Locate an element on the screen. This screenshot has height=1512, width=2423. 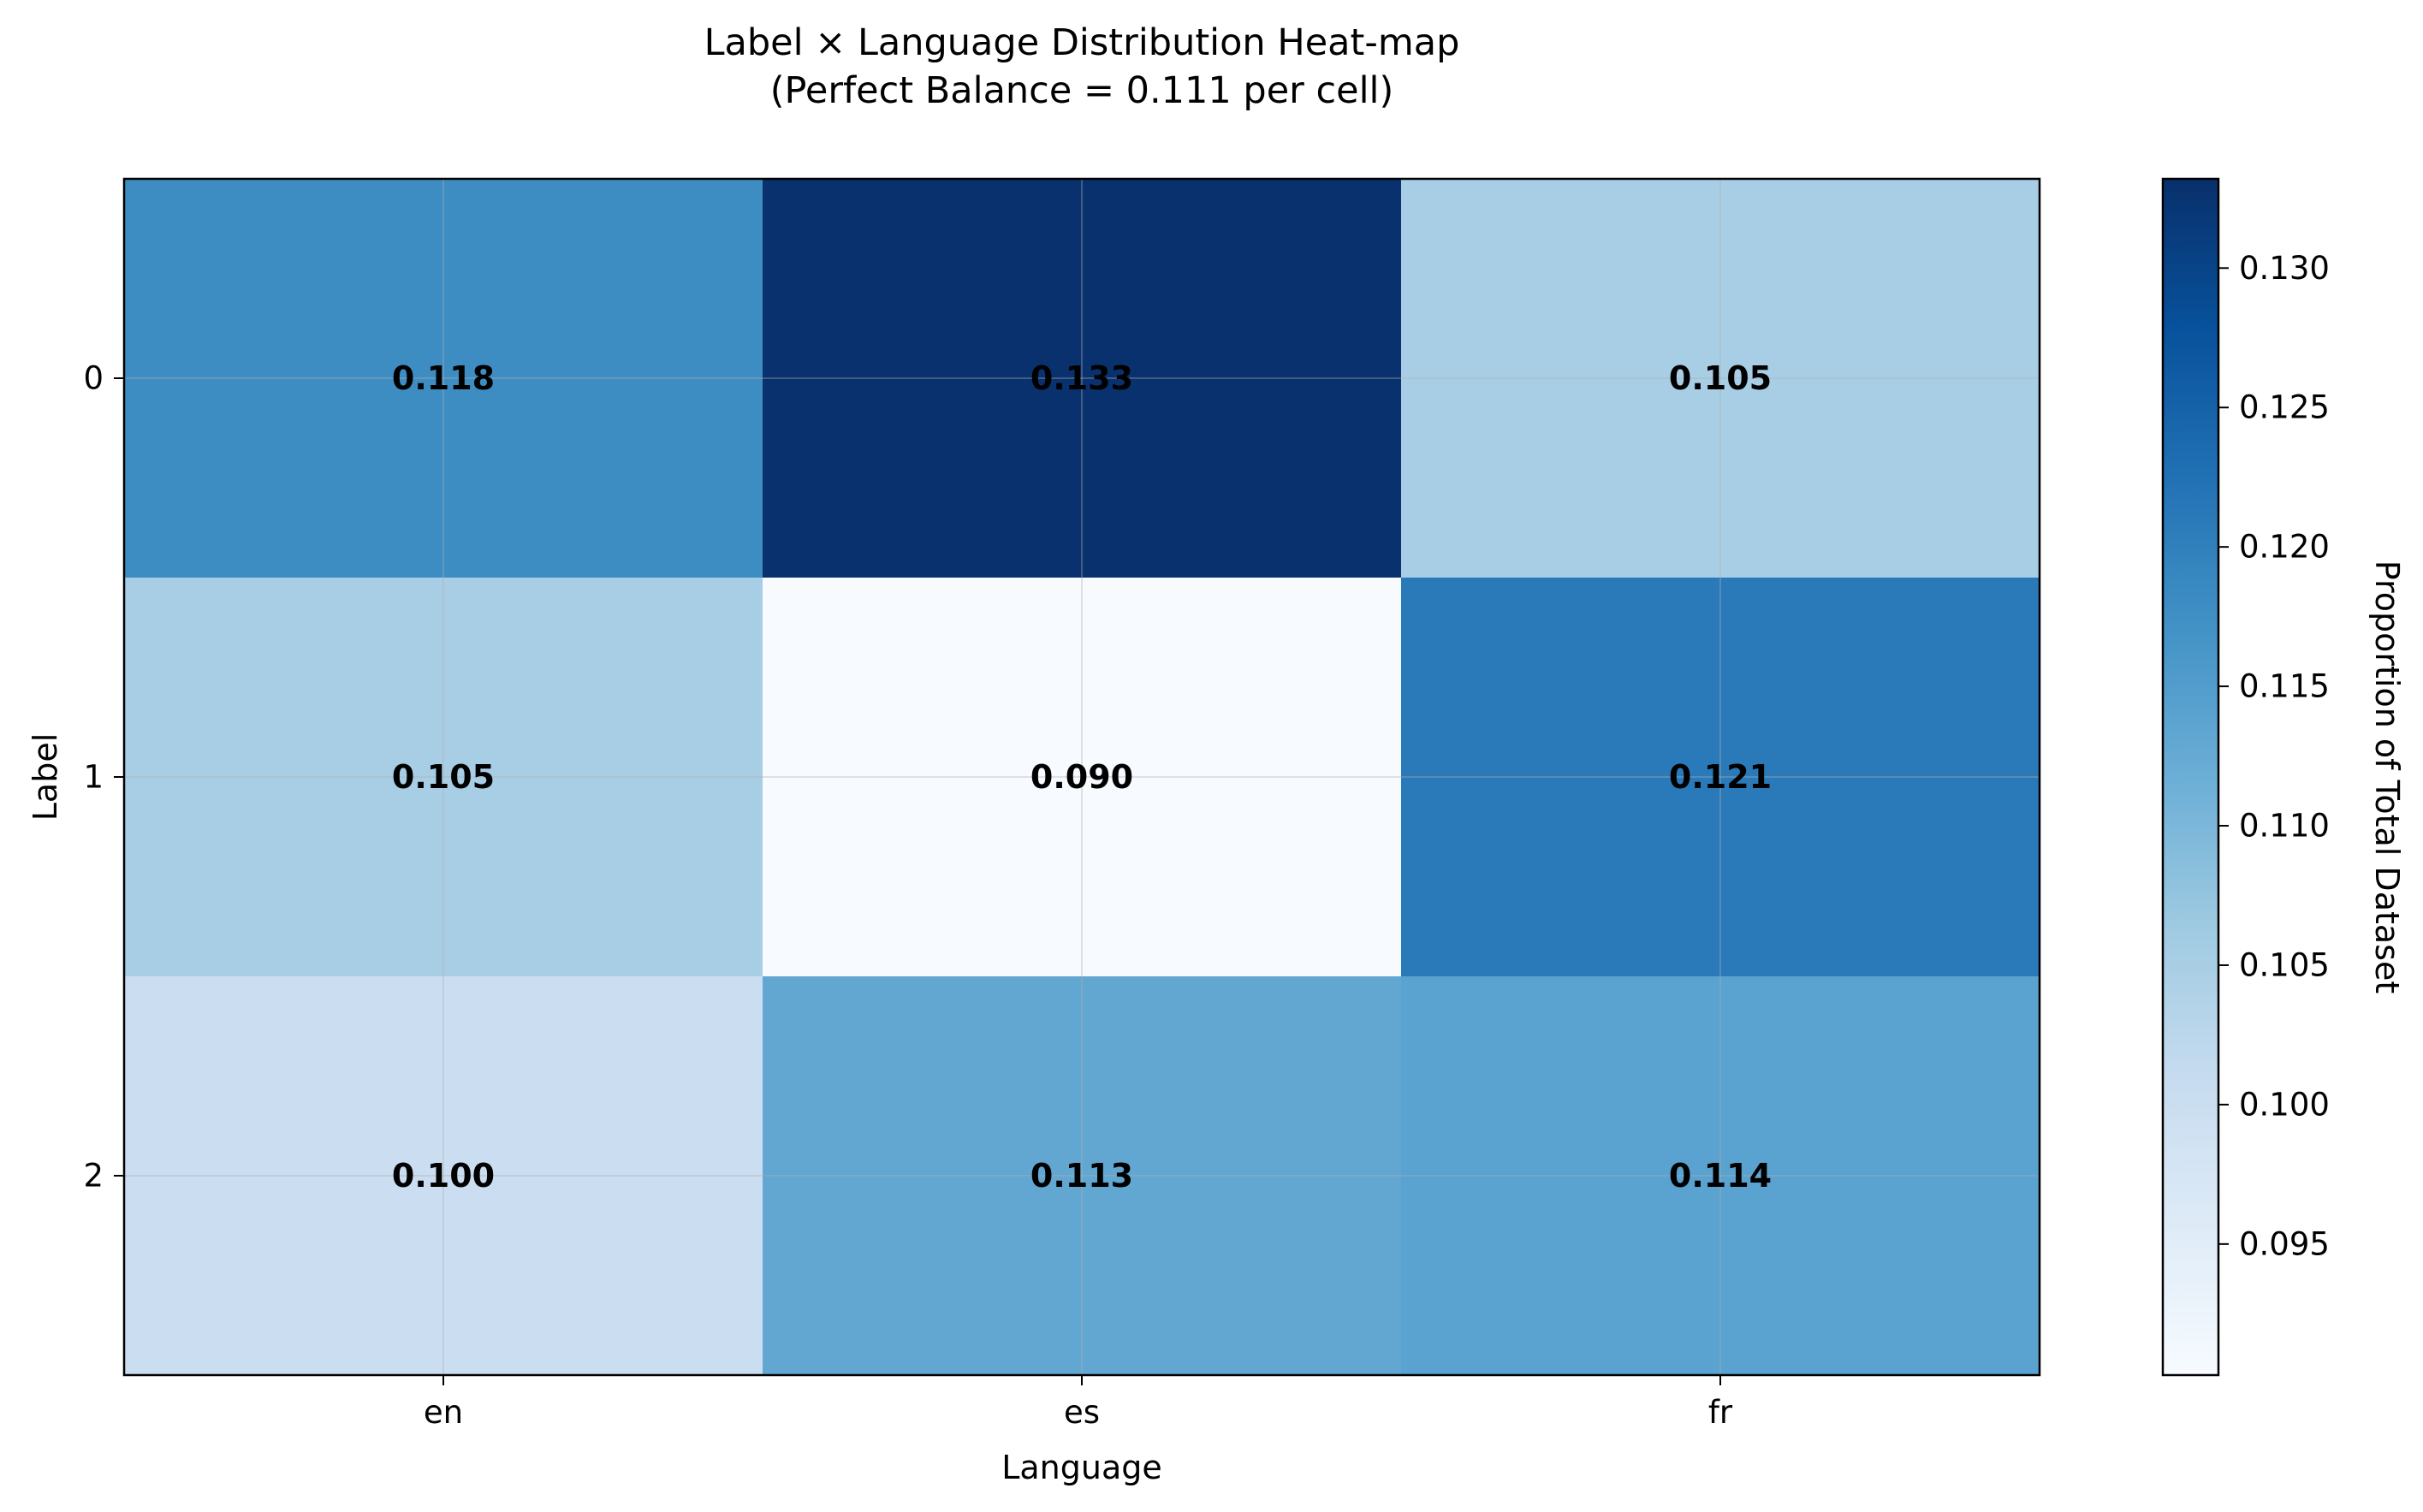
x-tick-label: es is located at coordinates (1082, 1412).